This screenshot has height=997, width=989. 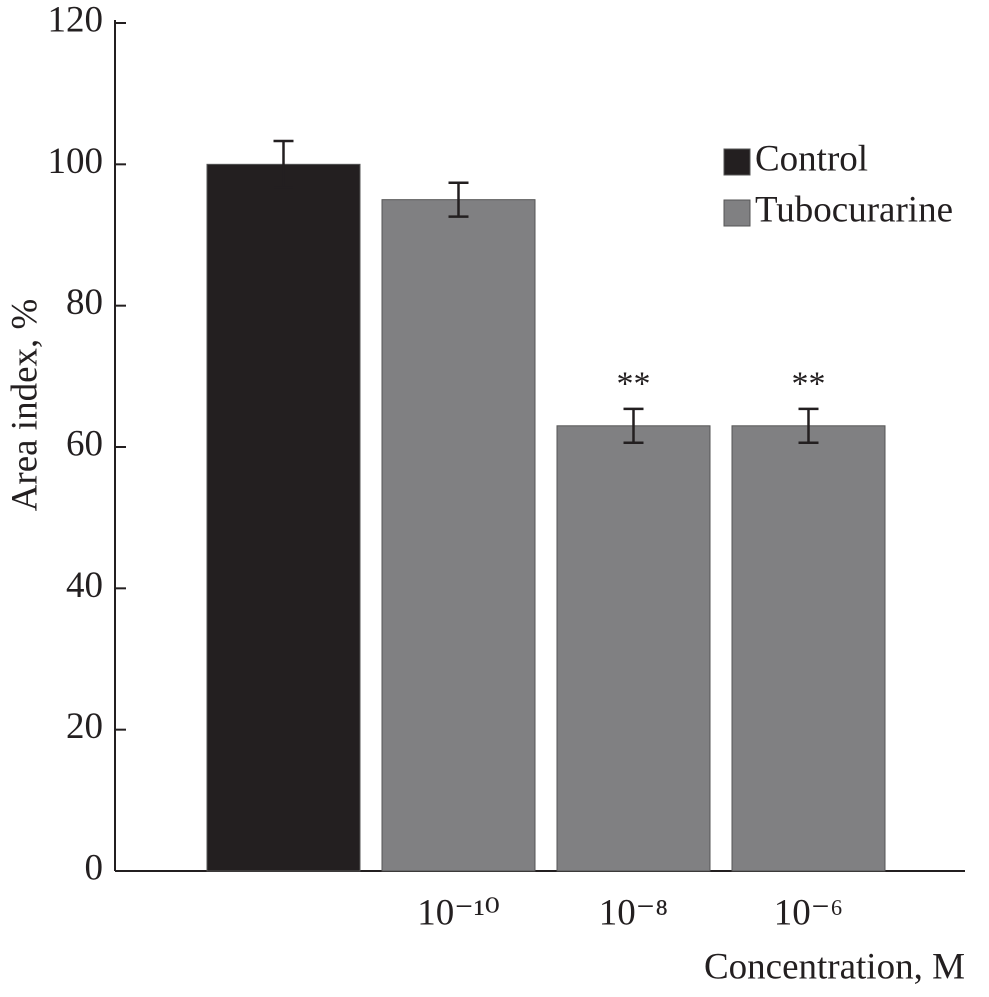 I want to click on legend-label: Control, so click(x=811, y=158).